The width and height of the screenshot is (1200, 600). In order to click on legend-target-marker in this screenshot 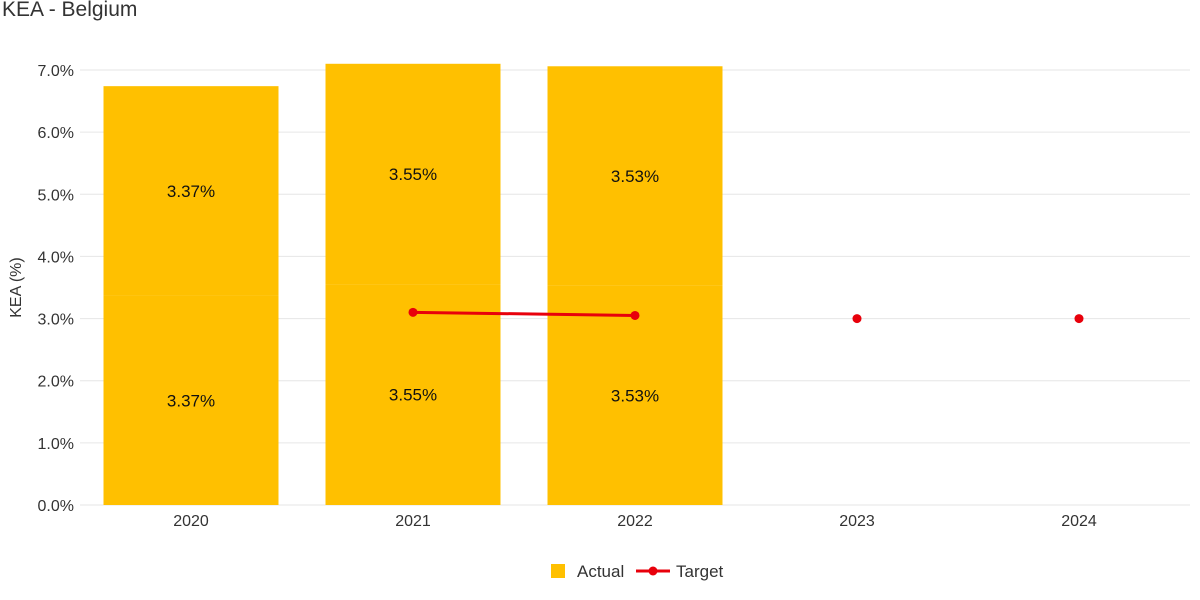, I will do `click(653, 571)`.